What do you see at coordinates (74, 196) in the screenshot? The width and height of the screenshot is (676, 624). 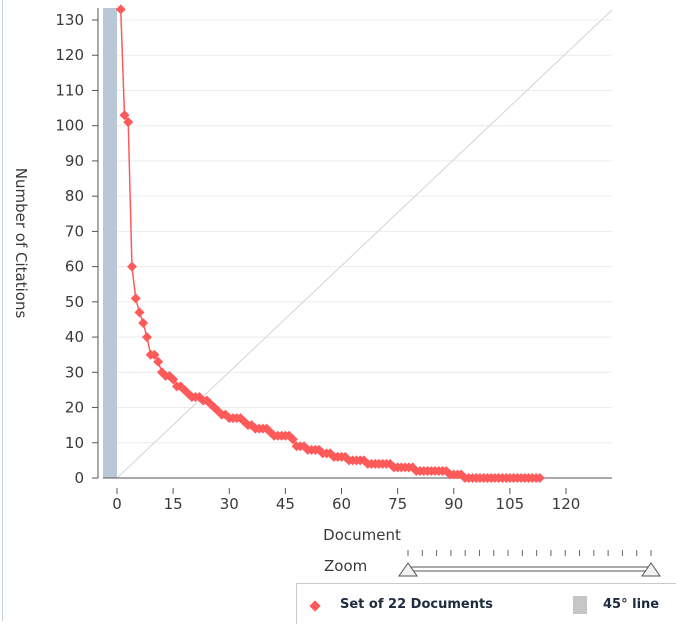 I see `y-tick-label: 80` at bounding box center [74, 196].